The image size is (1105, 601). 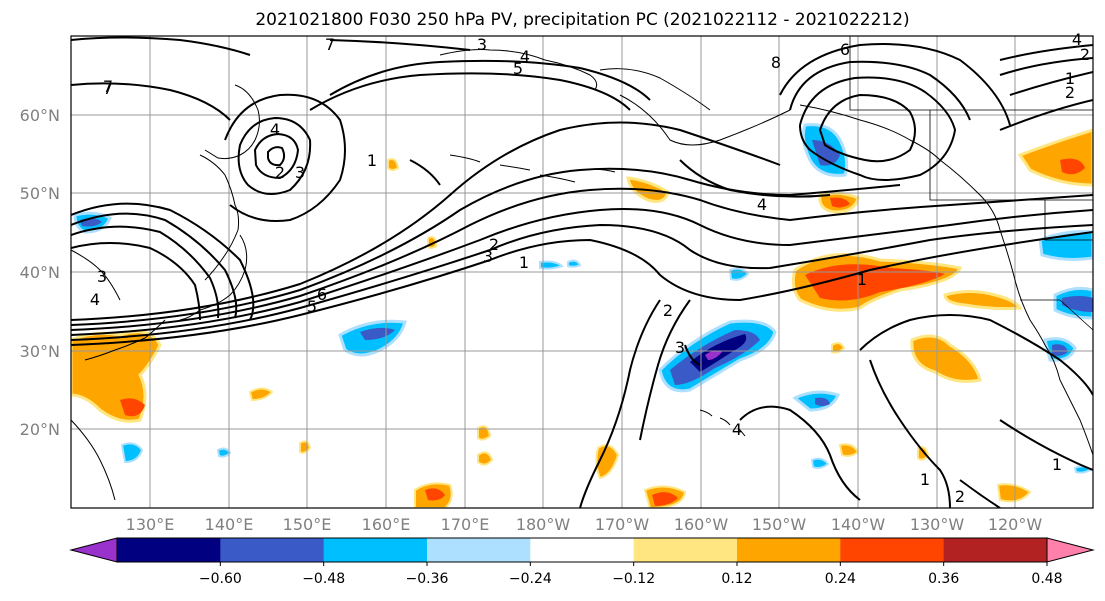 What do you see at coordinates (1015, 524) in the screenshot?
I see `lon-tick: 120°W` at bounding box center [1015, 524].